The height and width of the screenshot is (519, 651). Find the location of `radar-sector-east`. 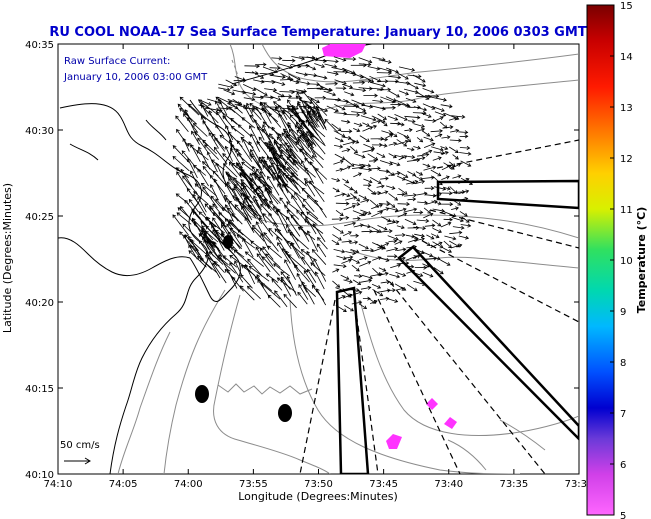

radar-sector-east is located at coordinates (507, 194).